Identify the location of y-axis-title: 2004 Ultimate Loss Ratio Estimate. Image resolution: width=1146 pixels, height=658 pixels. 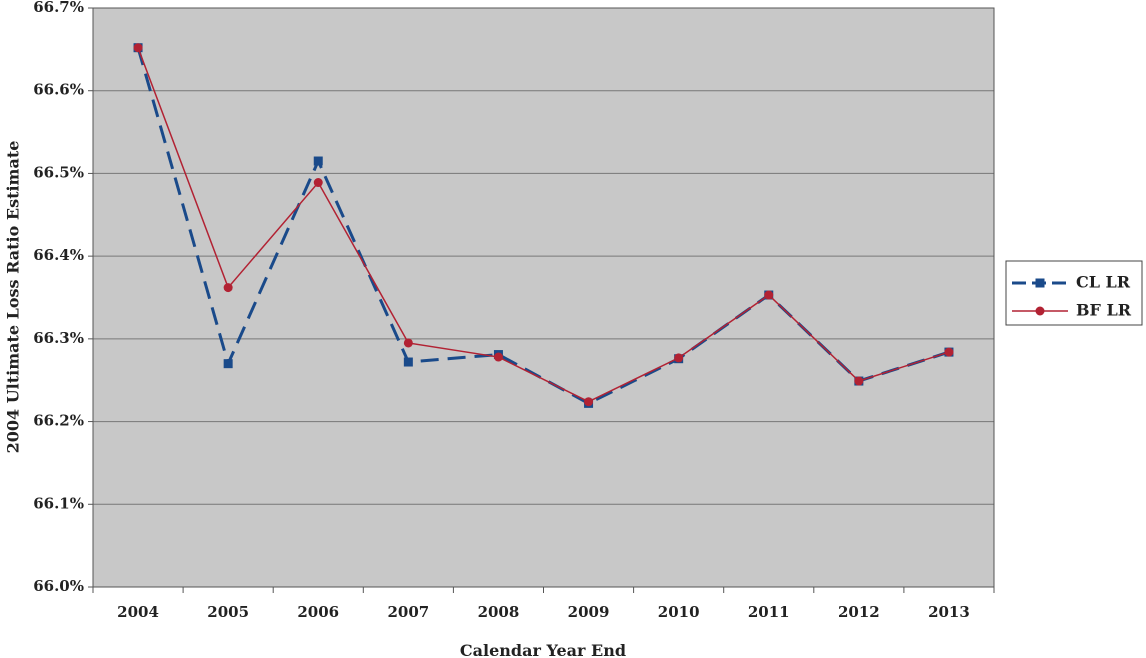
(13, 297).